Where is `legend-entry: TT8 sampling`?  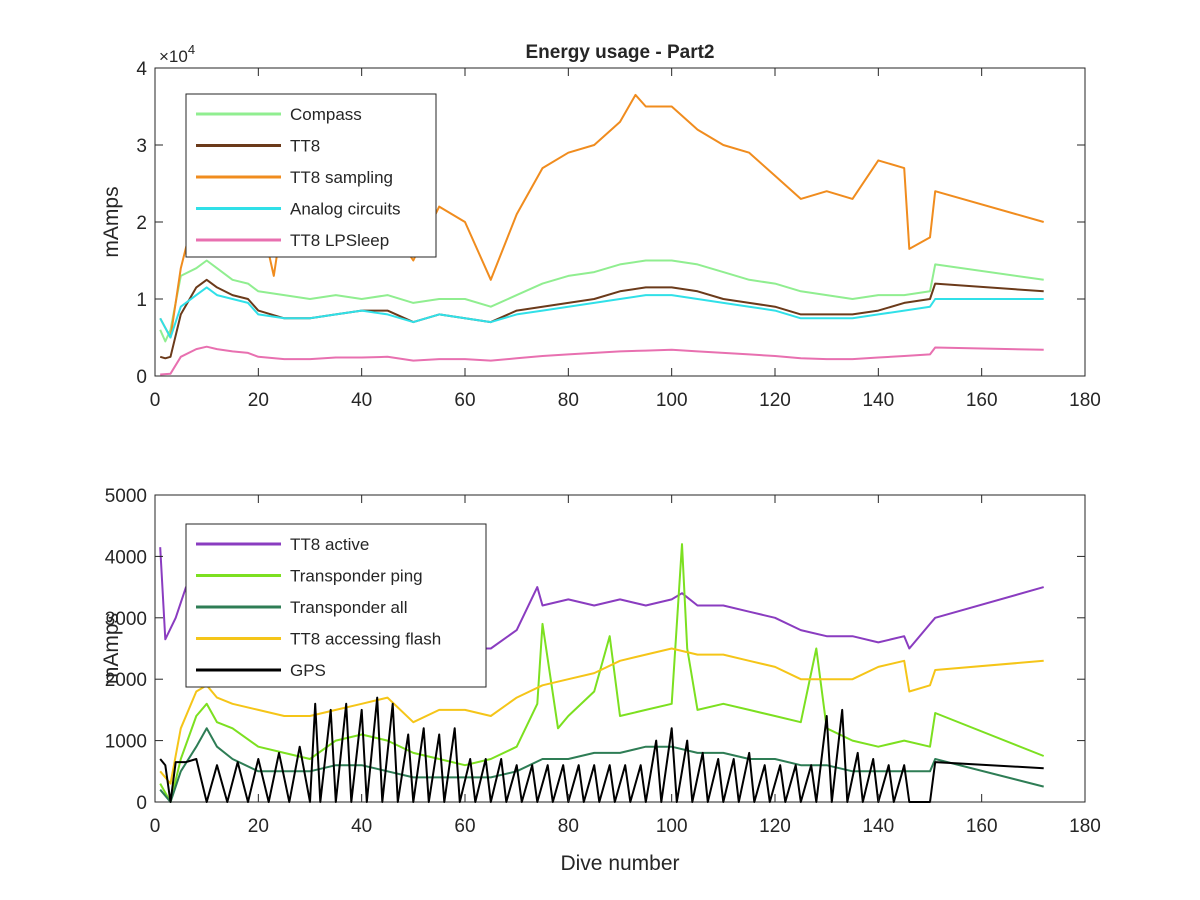
legend-entry: TT8 sampling is located at coordinates (341, 177).